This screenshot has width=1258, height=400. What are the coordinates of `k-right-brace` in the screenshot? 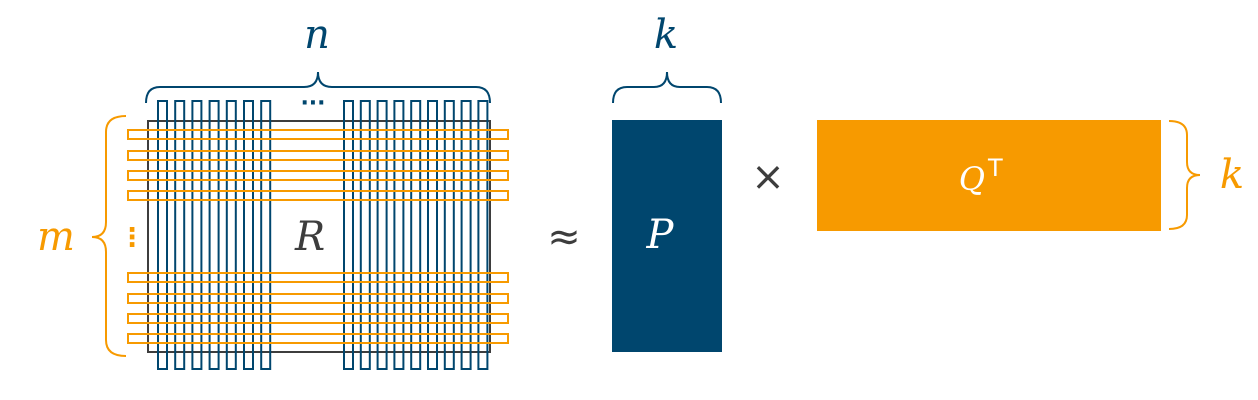 It's located at (1184, 175).